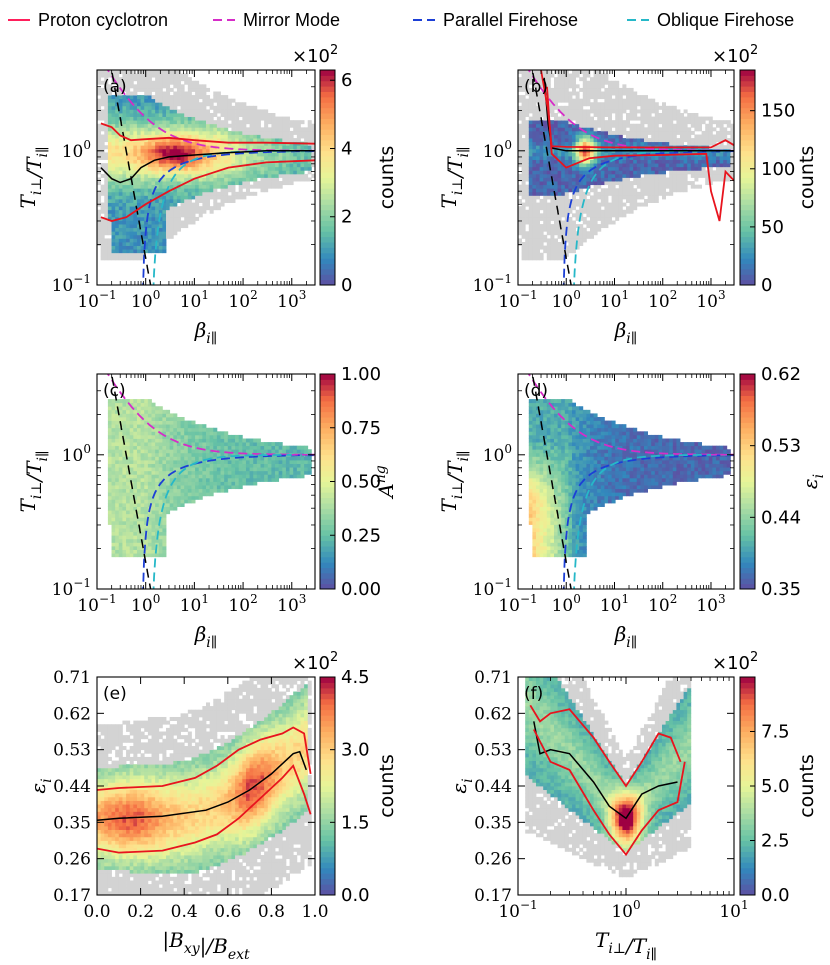 Image resolution: width=830 pixels, height=965 pixels. What do you see at coordinates (747, 218) in the screenshot?
I see `colorbar-segment` at bounding box center [747, 218].